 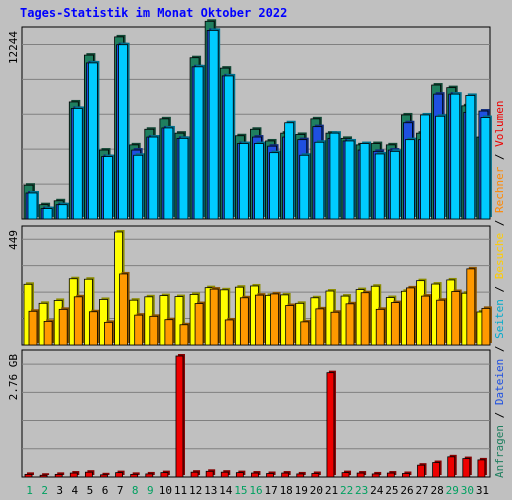 What do you see at coordinates (302, 473) in the screenshot?
I see `bar-volume-volumen-day-19-depth` at bounding box center [302, 473].